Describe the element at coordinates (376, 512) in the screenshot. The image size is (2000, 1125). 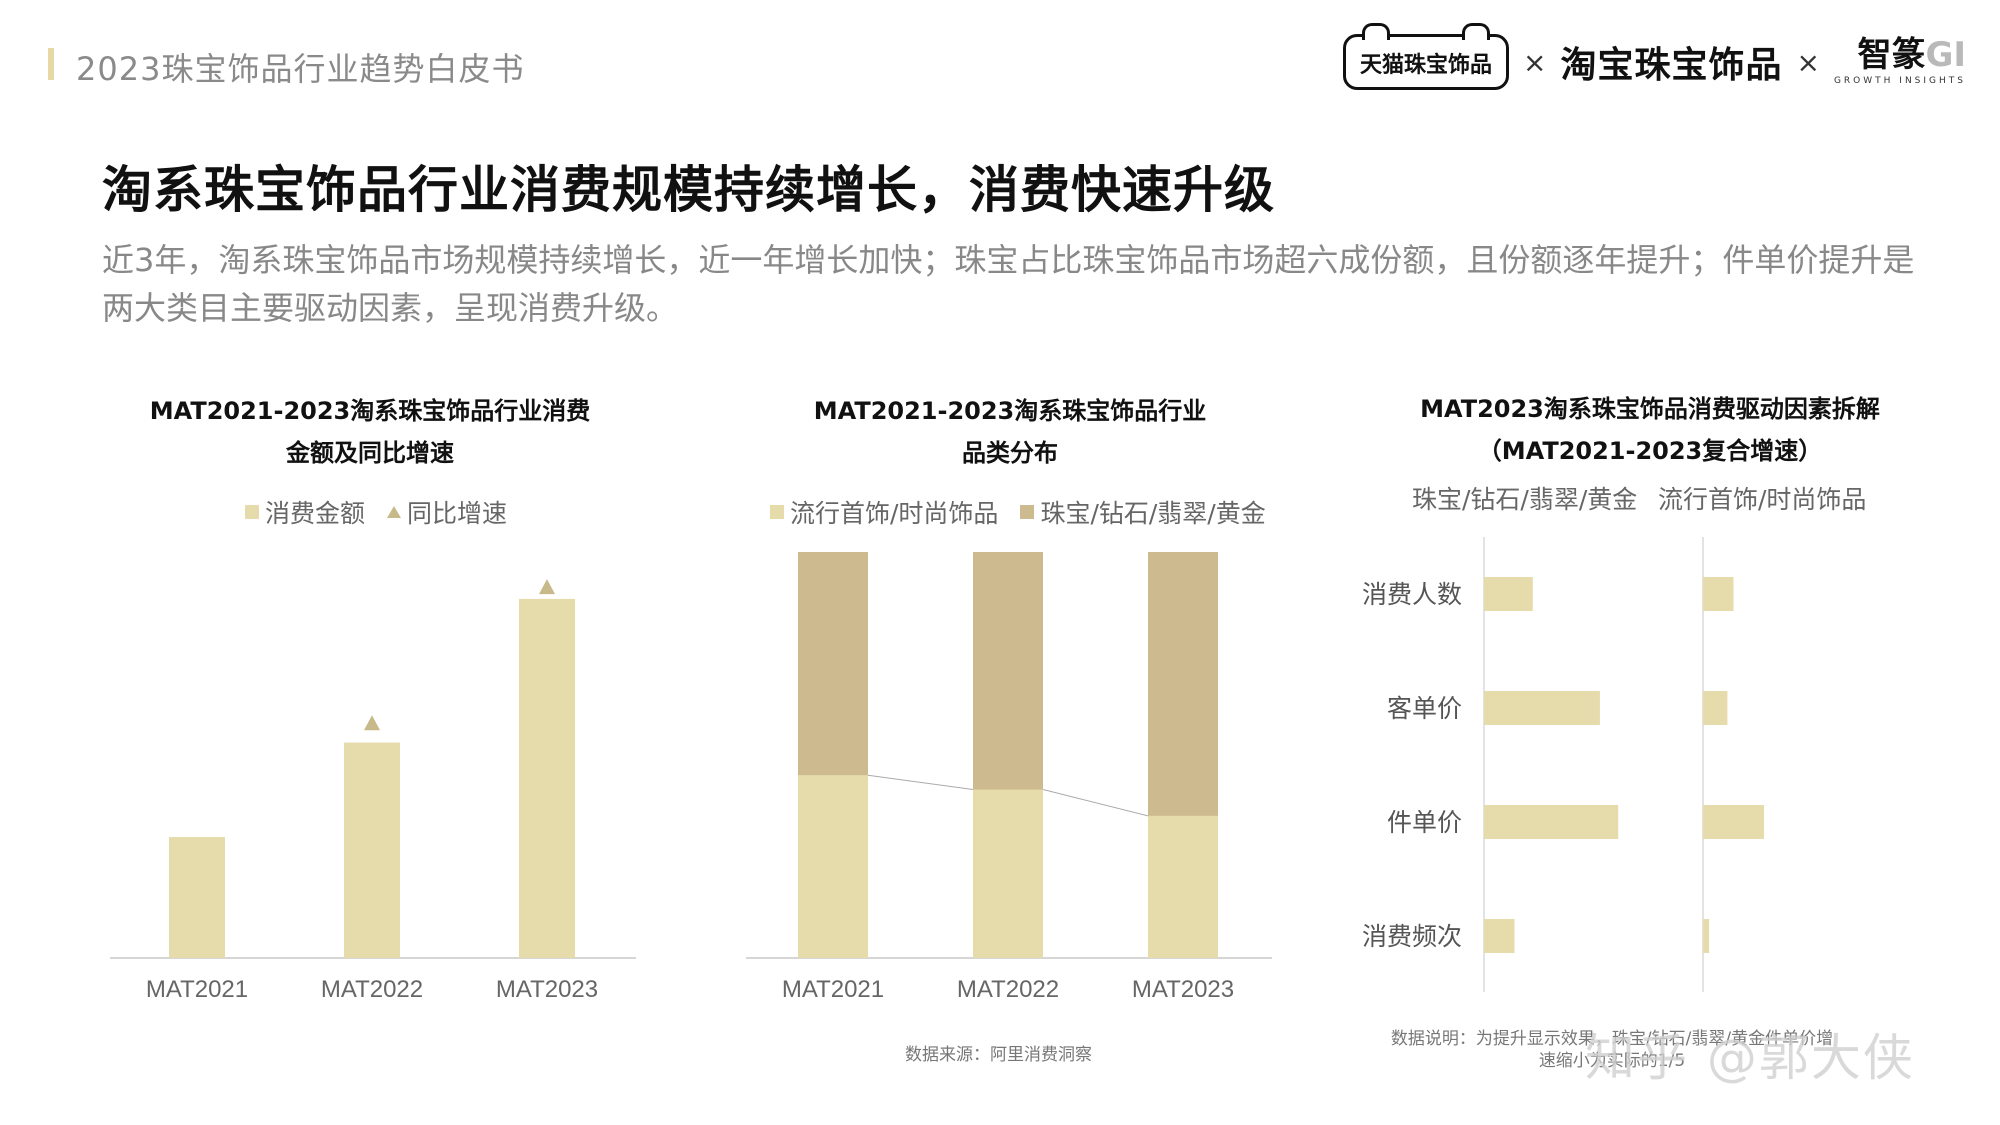
I see `left-chart-legend: 消费金额 同比增速` at that location.